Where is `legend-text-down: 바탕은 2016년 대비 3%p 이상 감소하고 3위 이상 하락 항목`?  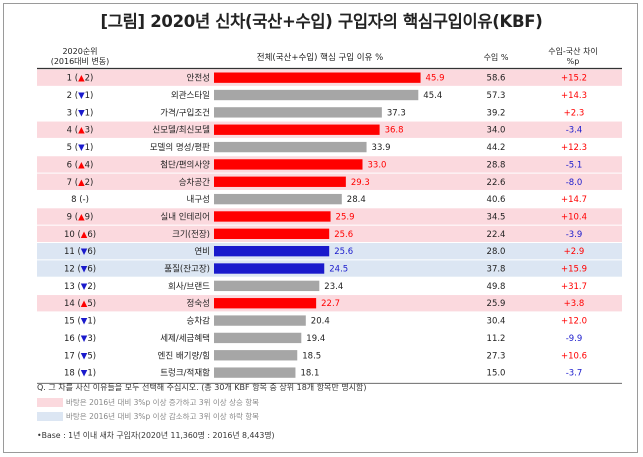 legend-text-down: 바탕은 2016년 대비 3%p 이상 감소하고 3위 이상 하락 항목 is located at coordinates (163, 416).